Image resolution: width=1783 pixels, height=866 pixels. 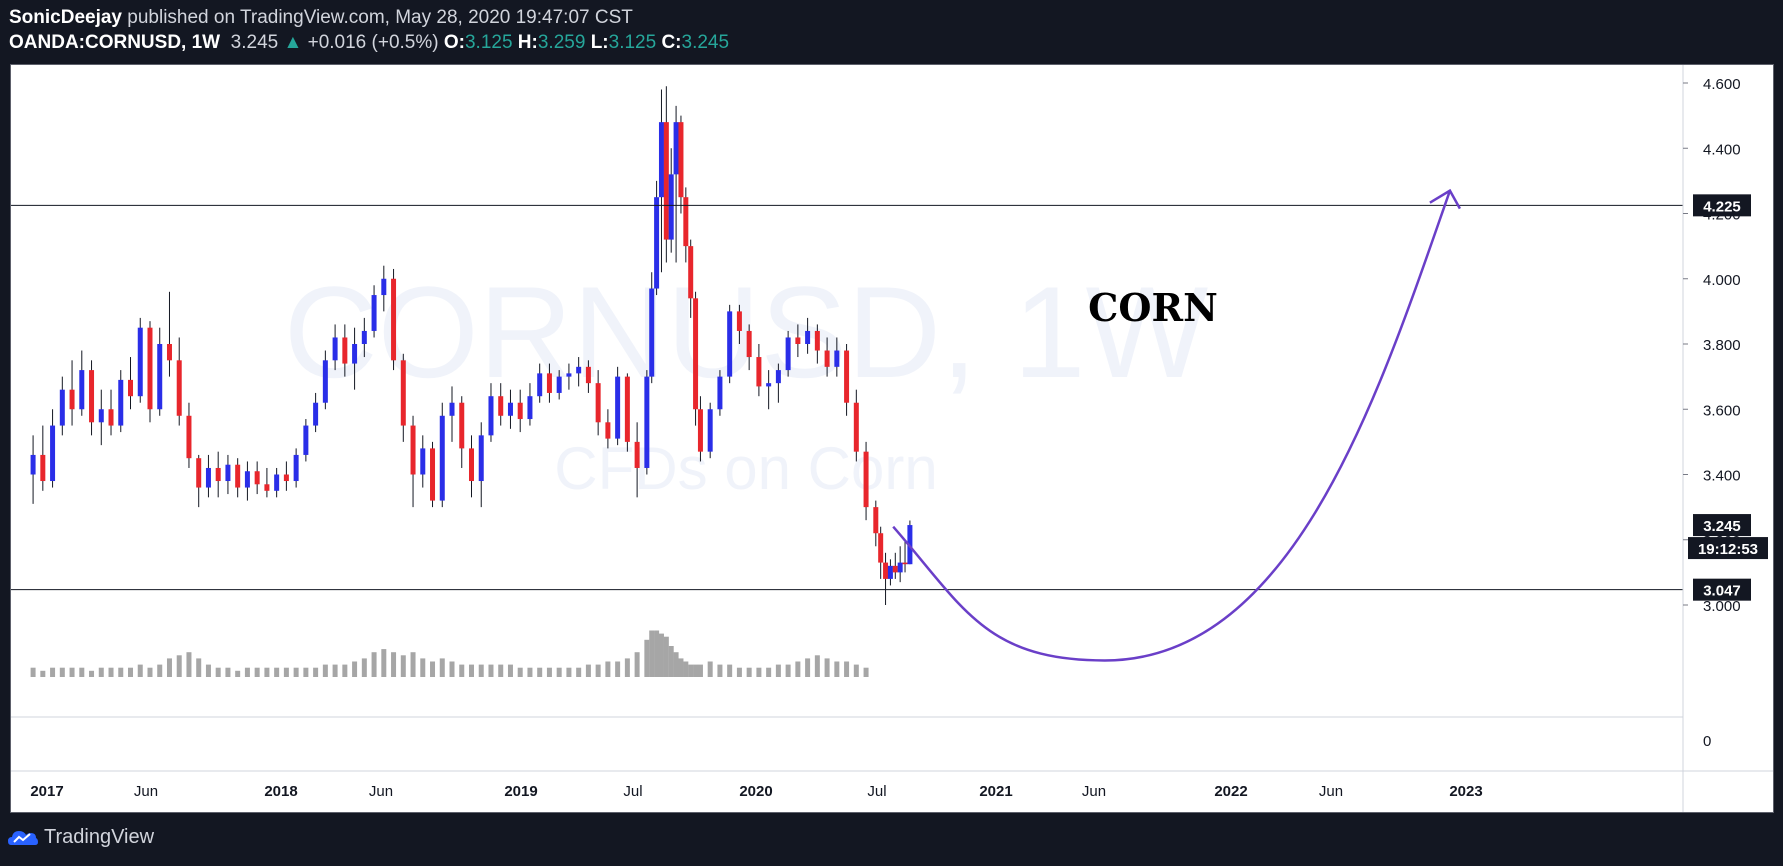 What do you see at coordinates (81, 837) in the screenshot?
I see `footer-brand: TradingView` at bounding box center [81, 837].